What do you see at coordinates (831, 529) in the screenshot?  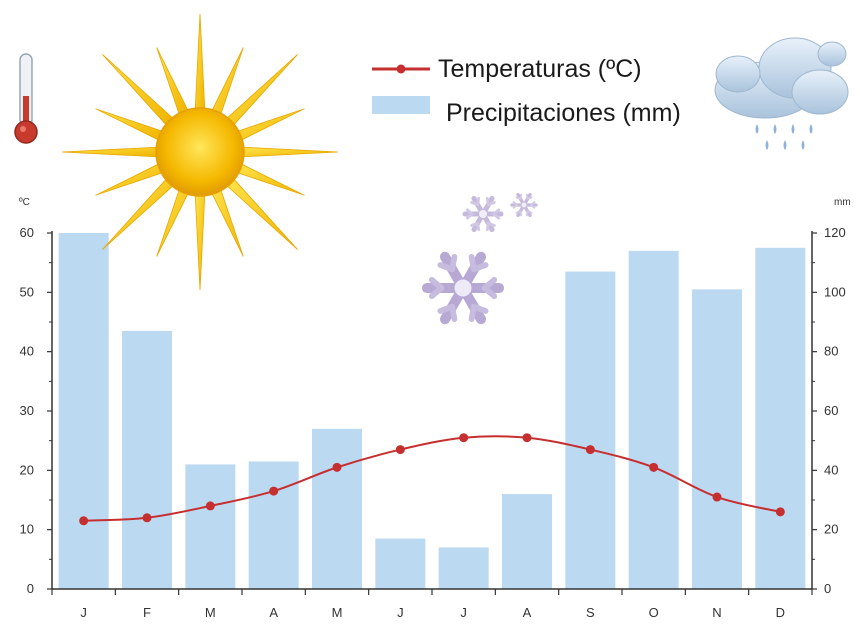 I see `right-axis-tick-label: 20` at bounding box center [831, 529].